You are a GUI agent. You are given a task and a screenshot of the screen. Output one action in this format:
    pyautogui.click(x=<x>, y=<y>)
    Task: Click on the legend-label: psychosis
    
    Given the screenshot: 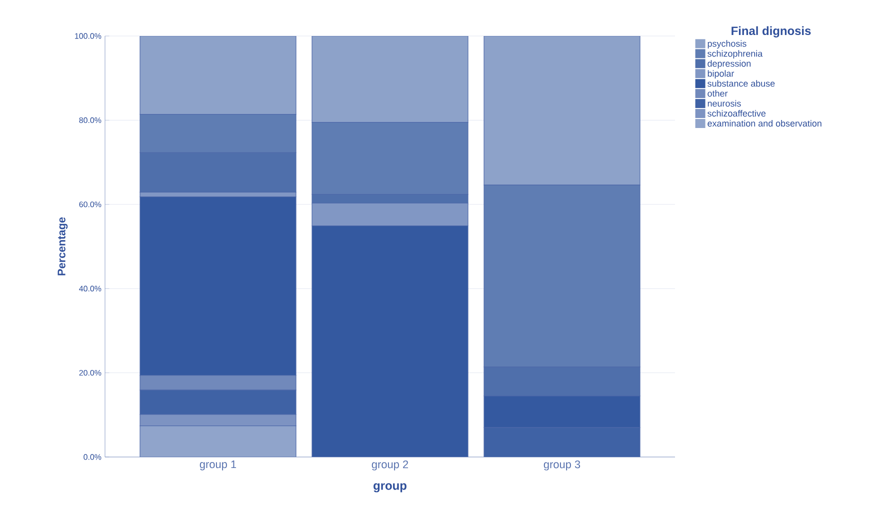 What is the action you would take?
    pyautogui.click(x=727, y=44)
    